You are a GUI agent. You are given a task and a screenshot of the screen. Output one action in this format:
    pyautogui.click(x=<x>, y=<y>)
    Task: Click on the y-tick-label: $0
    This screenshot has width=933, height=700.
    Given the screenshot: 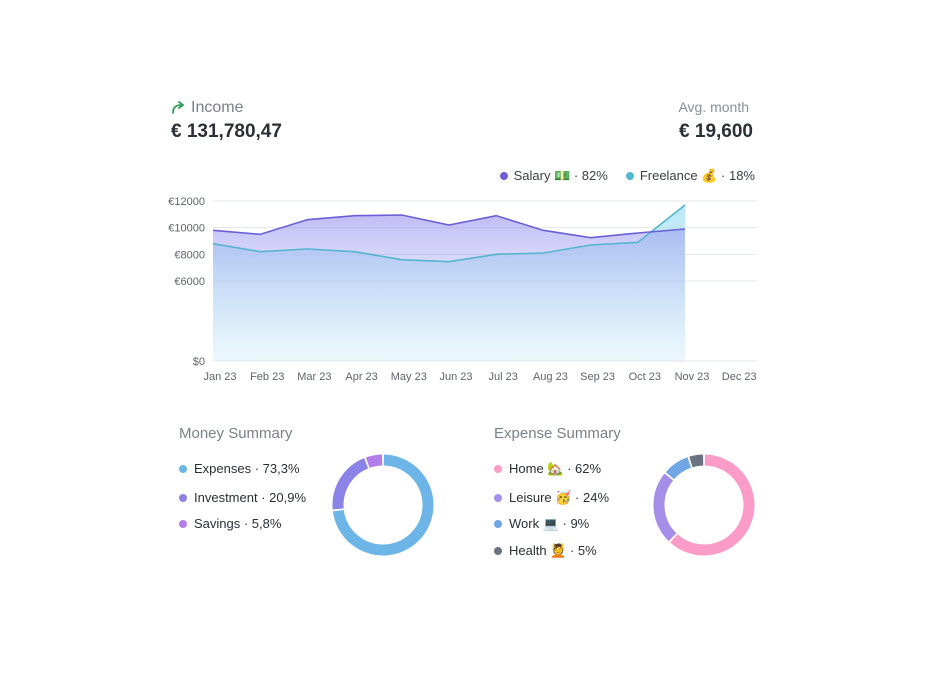 What is the action you would take?
    pyautogui.click(x=199, y=362)
    